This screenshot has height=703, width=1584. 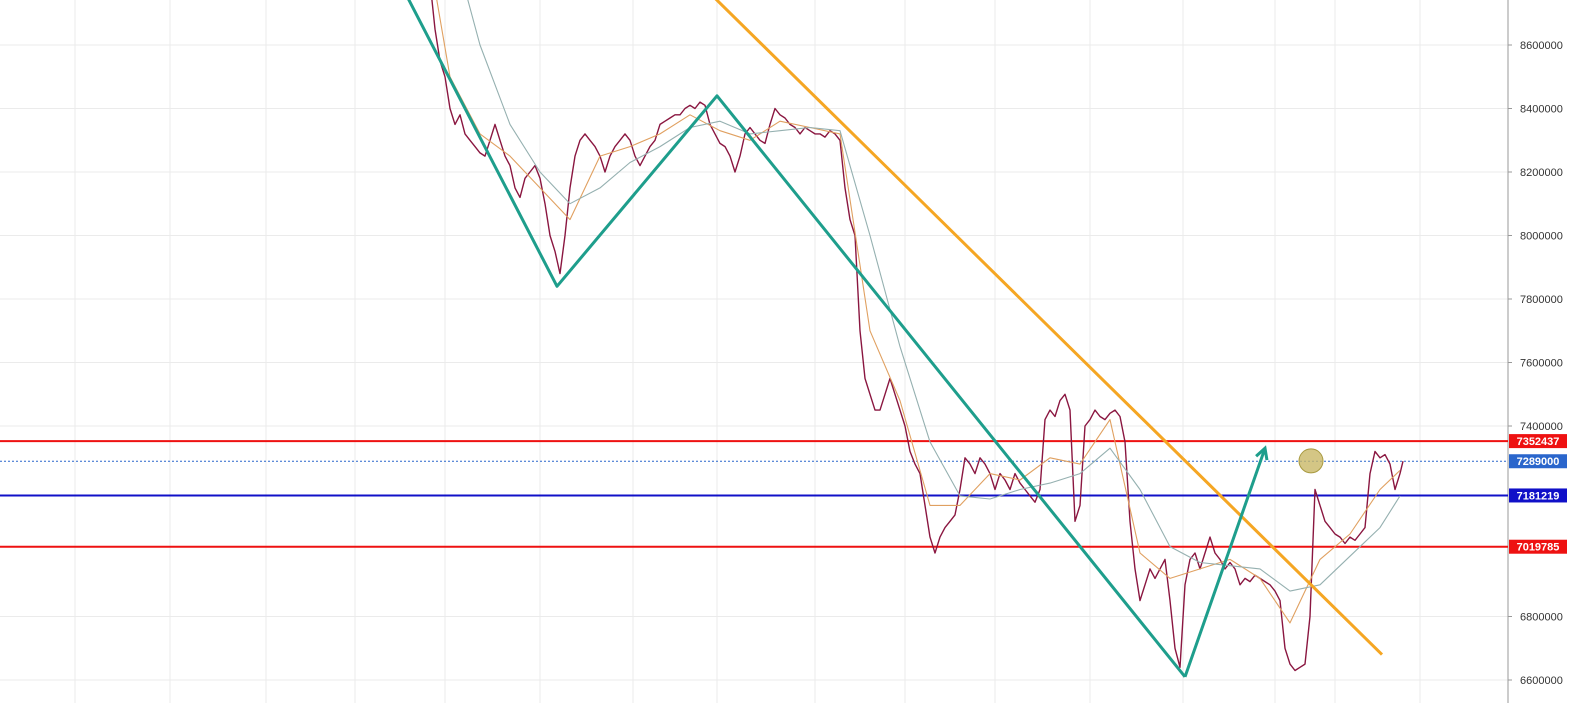 What do you see at coordinates (1541, 681) in the screenshot?
I see `y-tick-label: 6600000` at bounding box center [1541, 681].